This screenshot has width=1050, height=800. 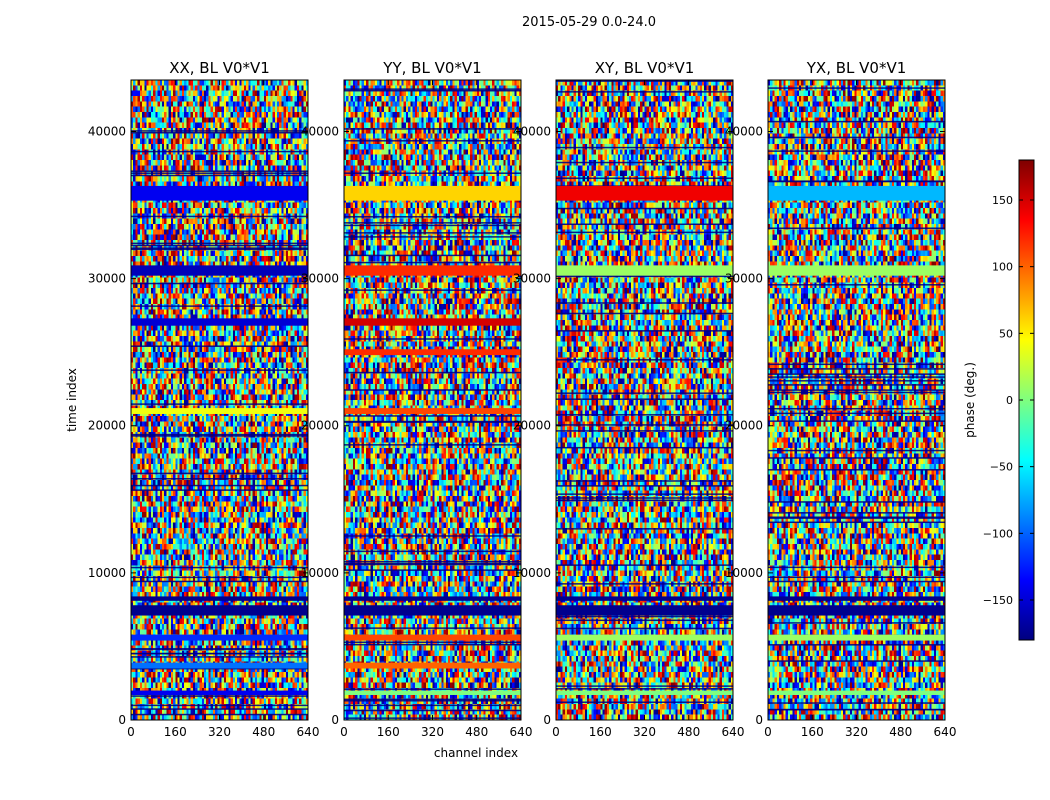 What do you see at coordinates (335, 720) in the screenshot?
I see `y-tick-label: 0` at bounding box center [335, 720].